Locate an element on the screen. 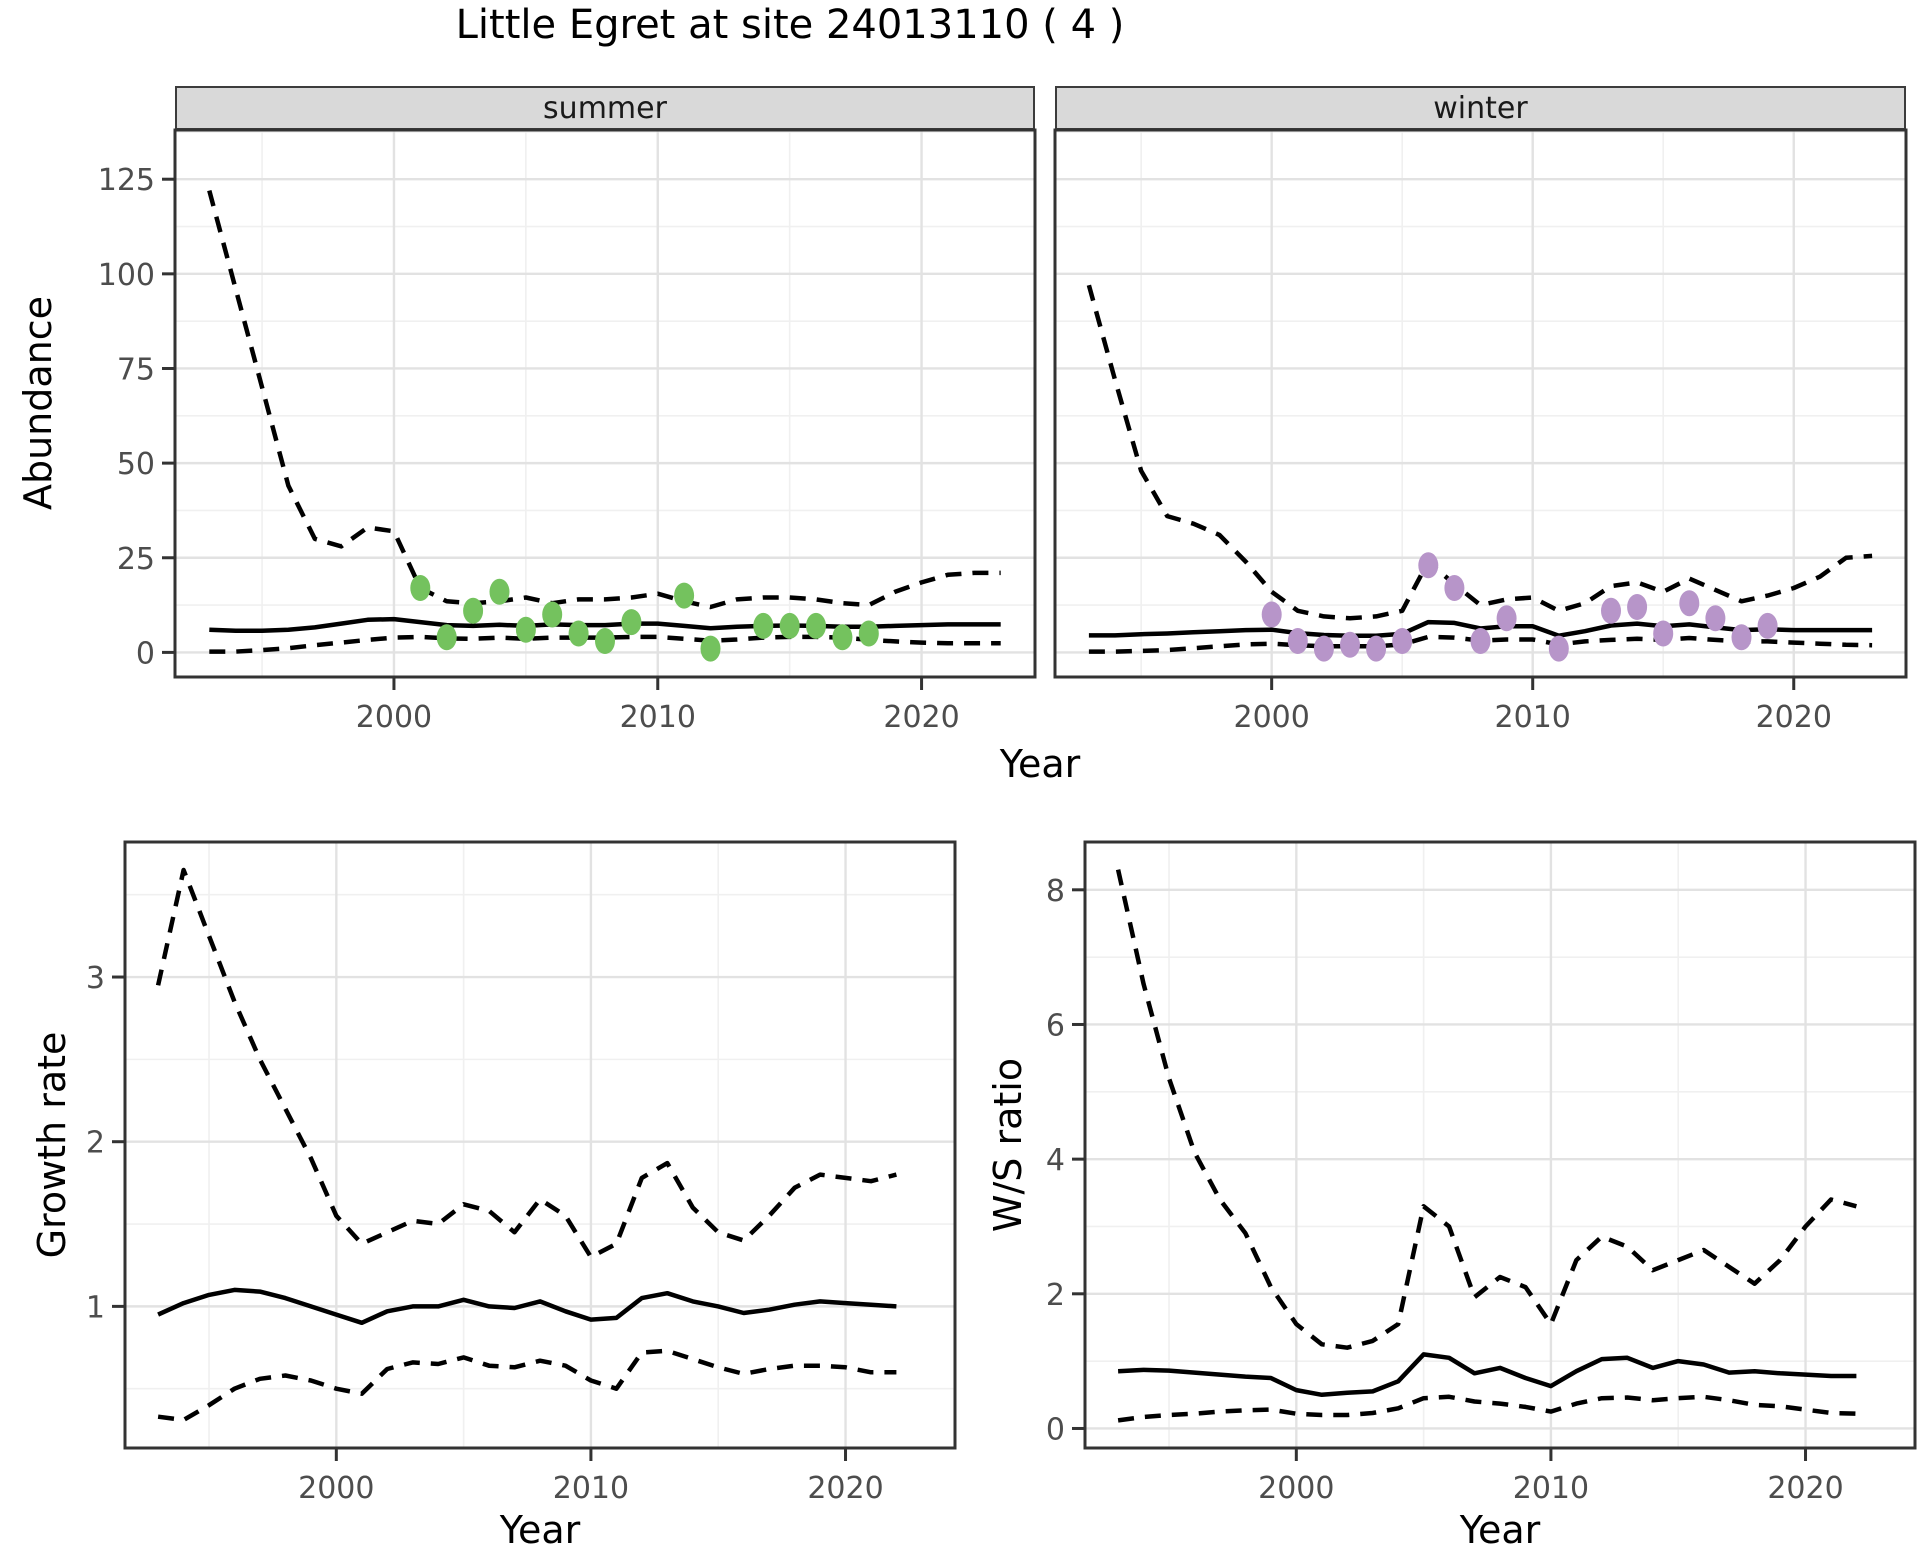 The height and width of the screenshot is (1560, 1920). growth-rate-x-axis-title: Year is located at coordinates (540, 1530).